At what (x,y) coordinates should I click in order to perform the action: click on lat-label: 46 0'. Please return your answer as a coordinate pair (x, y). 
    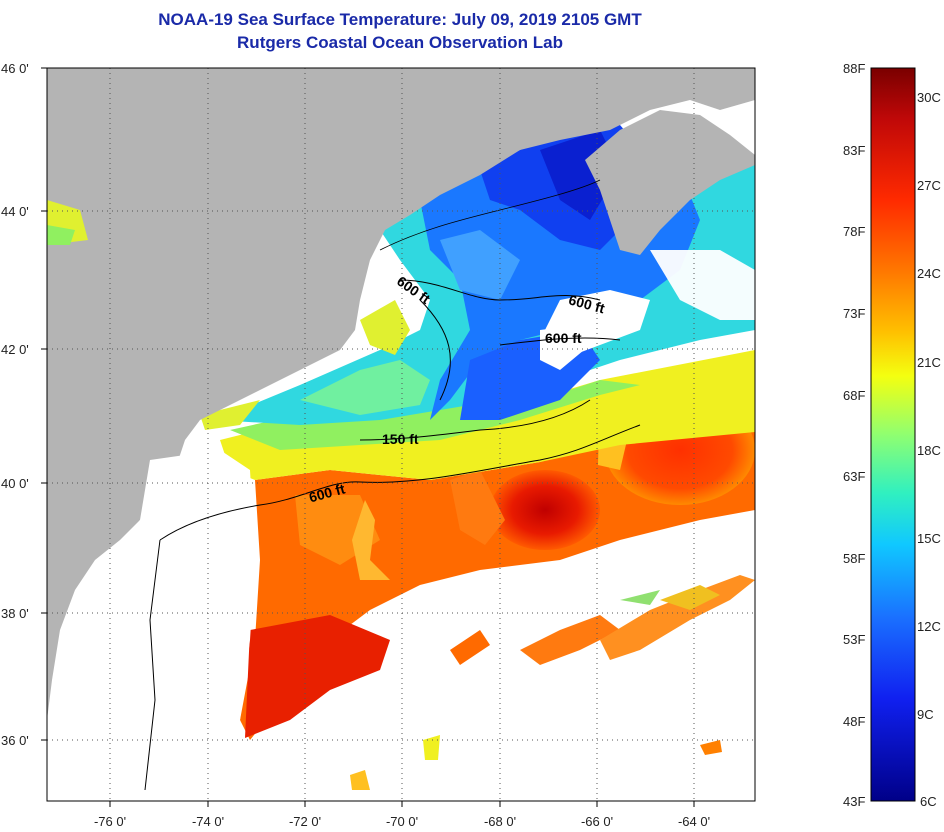
    Looking at the image, I should click on (15, 68).